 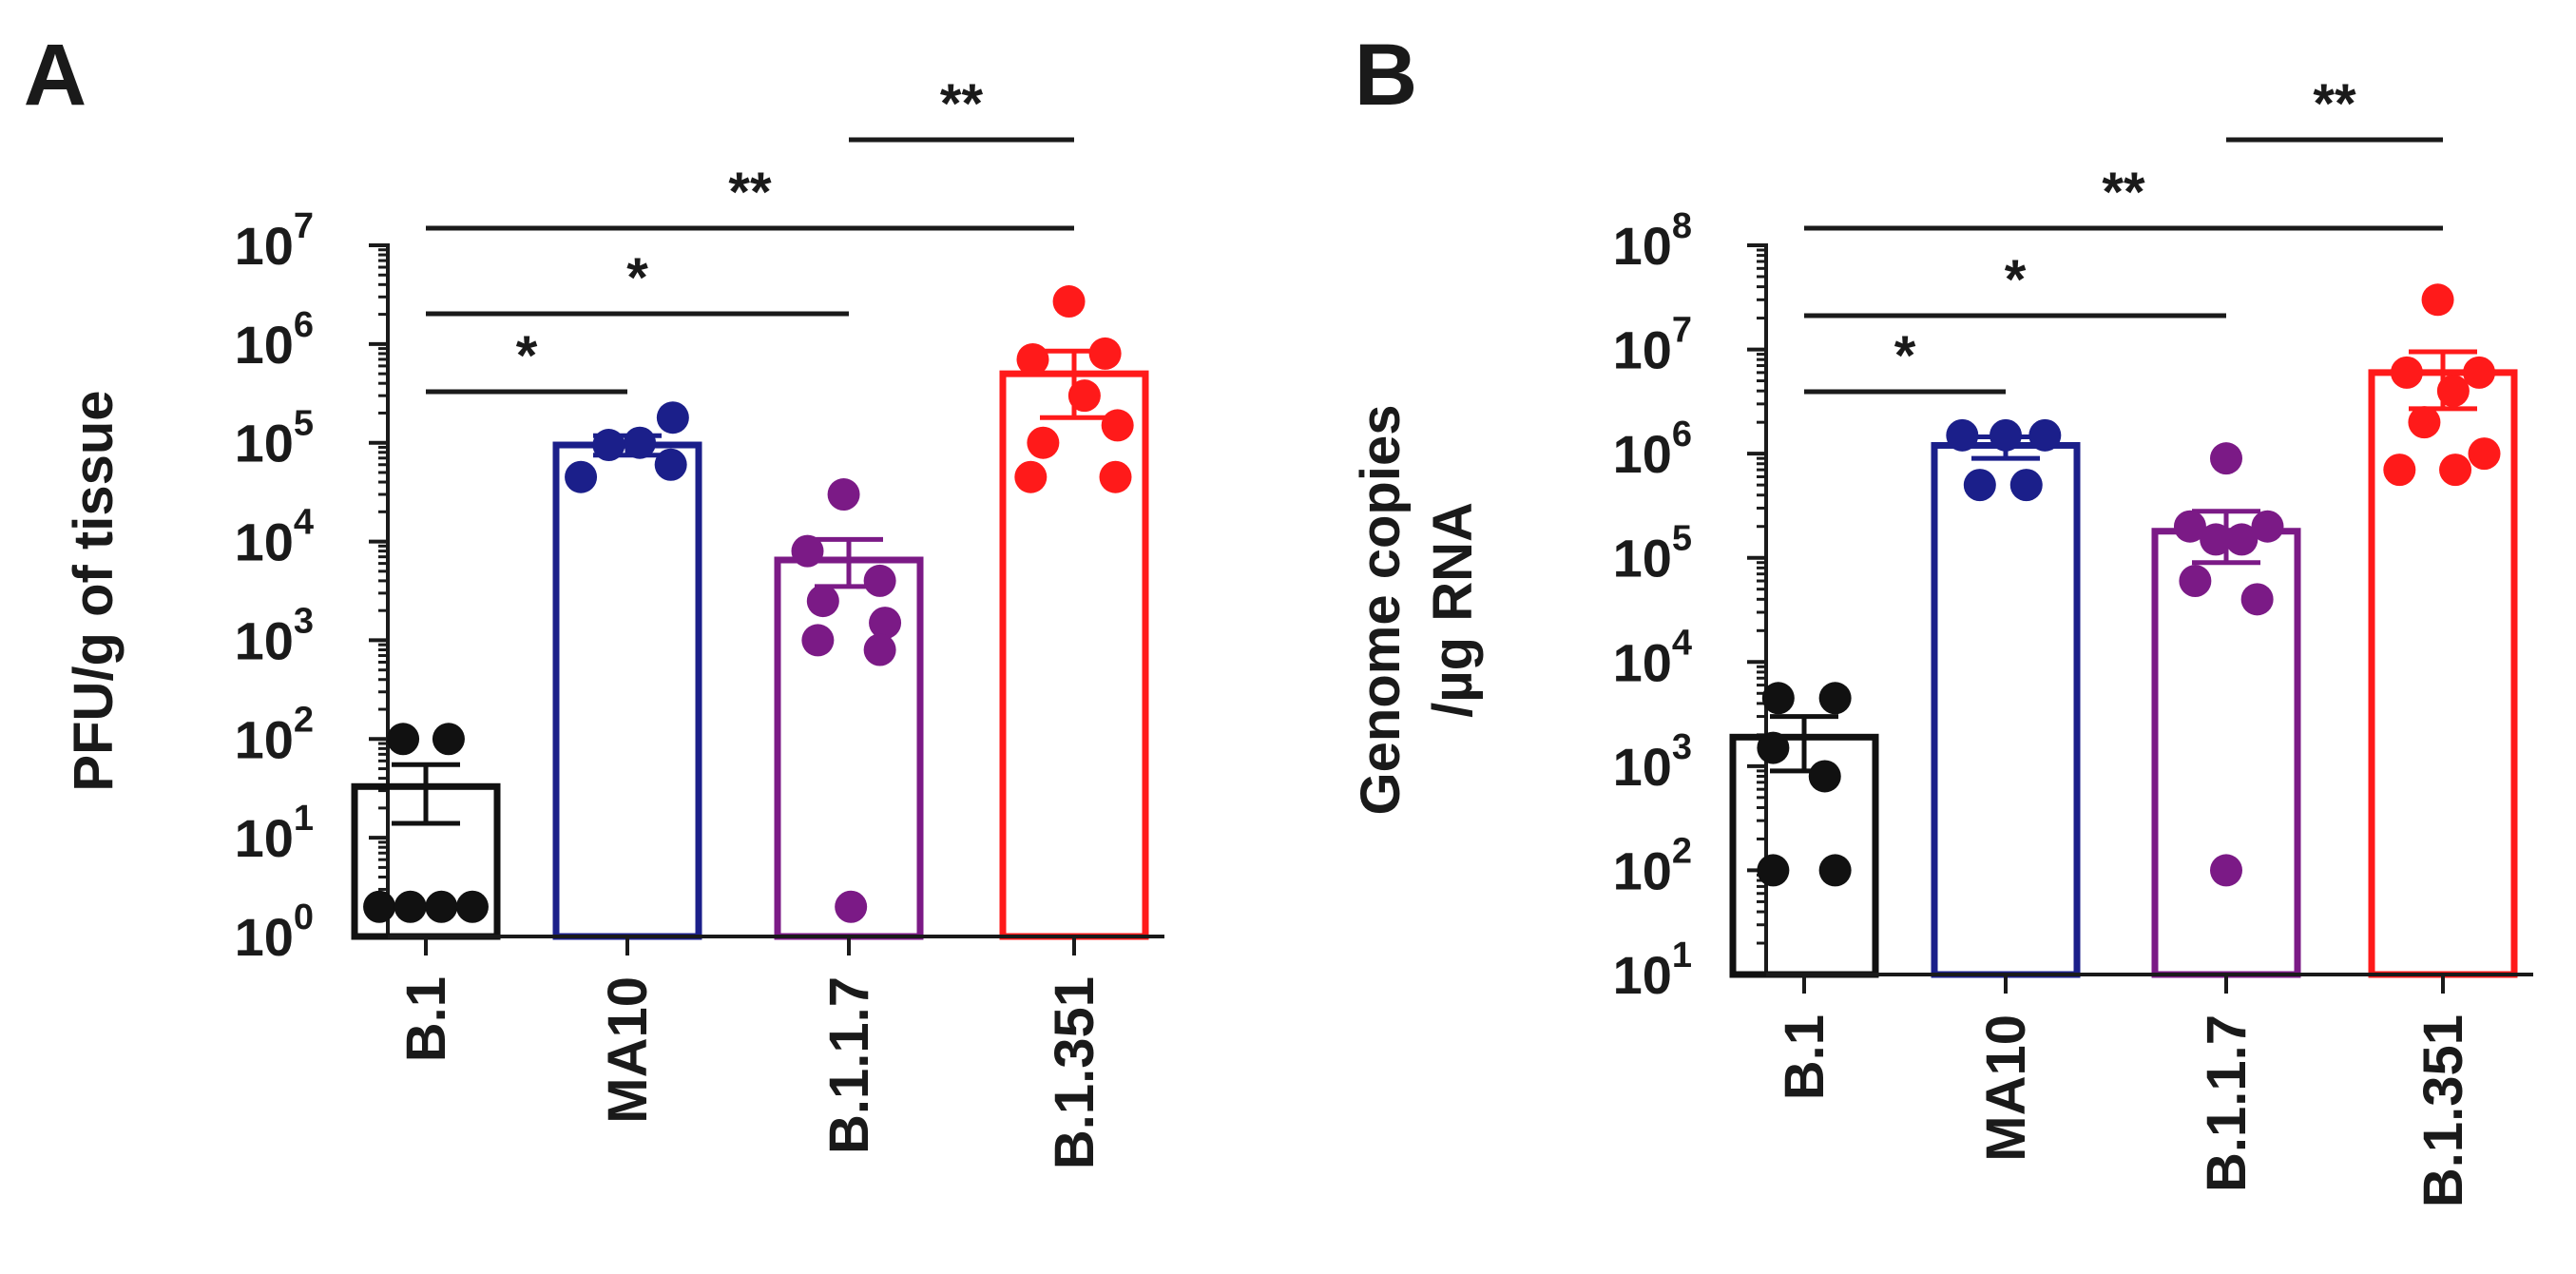 What do you see at coordinates (274, 635) in the screenshot?
I see `y-tick-label: 10³` at bounding box center [274, 635].